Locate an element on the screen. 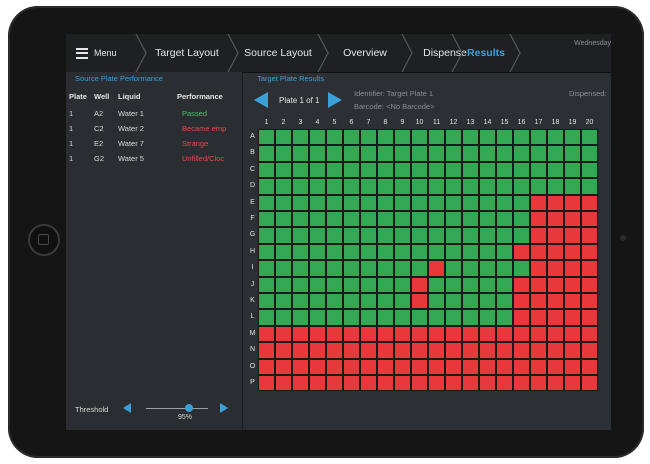  well-G18 is located at coordinates (555, 235).